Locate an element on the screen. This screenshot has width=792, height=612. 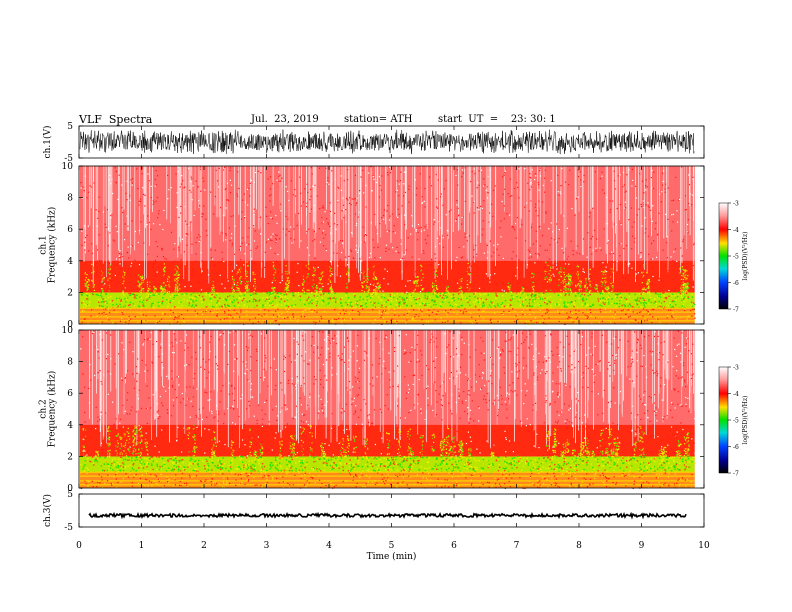
ch2-colorbar-tick-label: -6 is located at coordinates (736, 447).